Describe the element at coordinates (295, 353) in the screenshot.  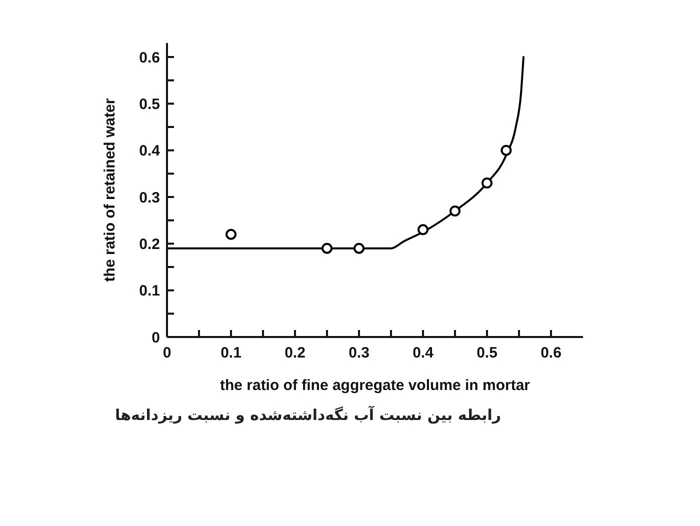
I see `x-tick-label: 0.2` at that location.